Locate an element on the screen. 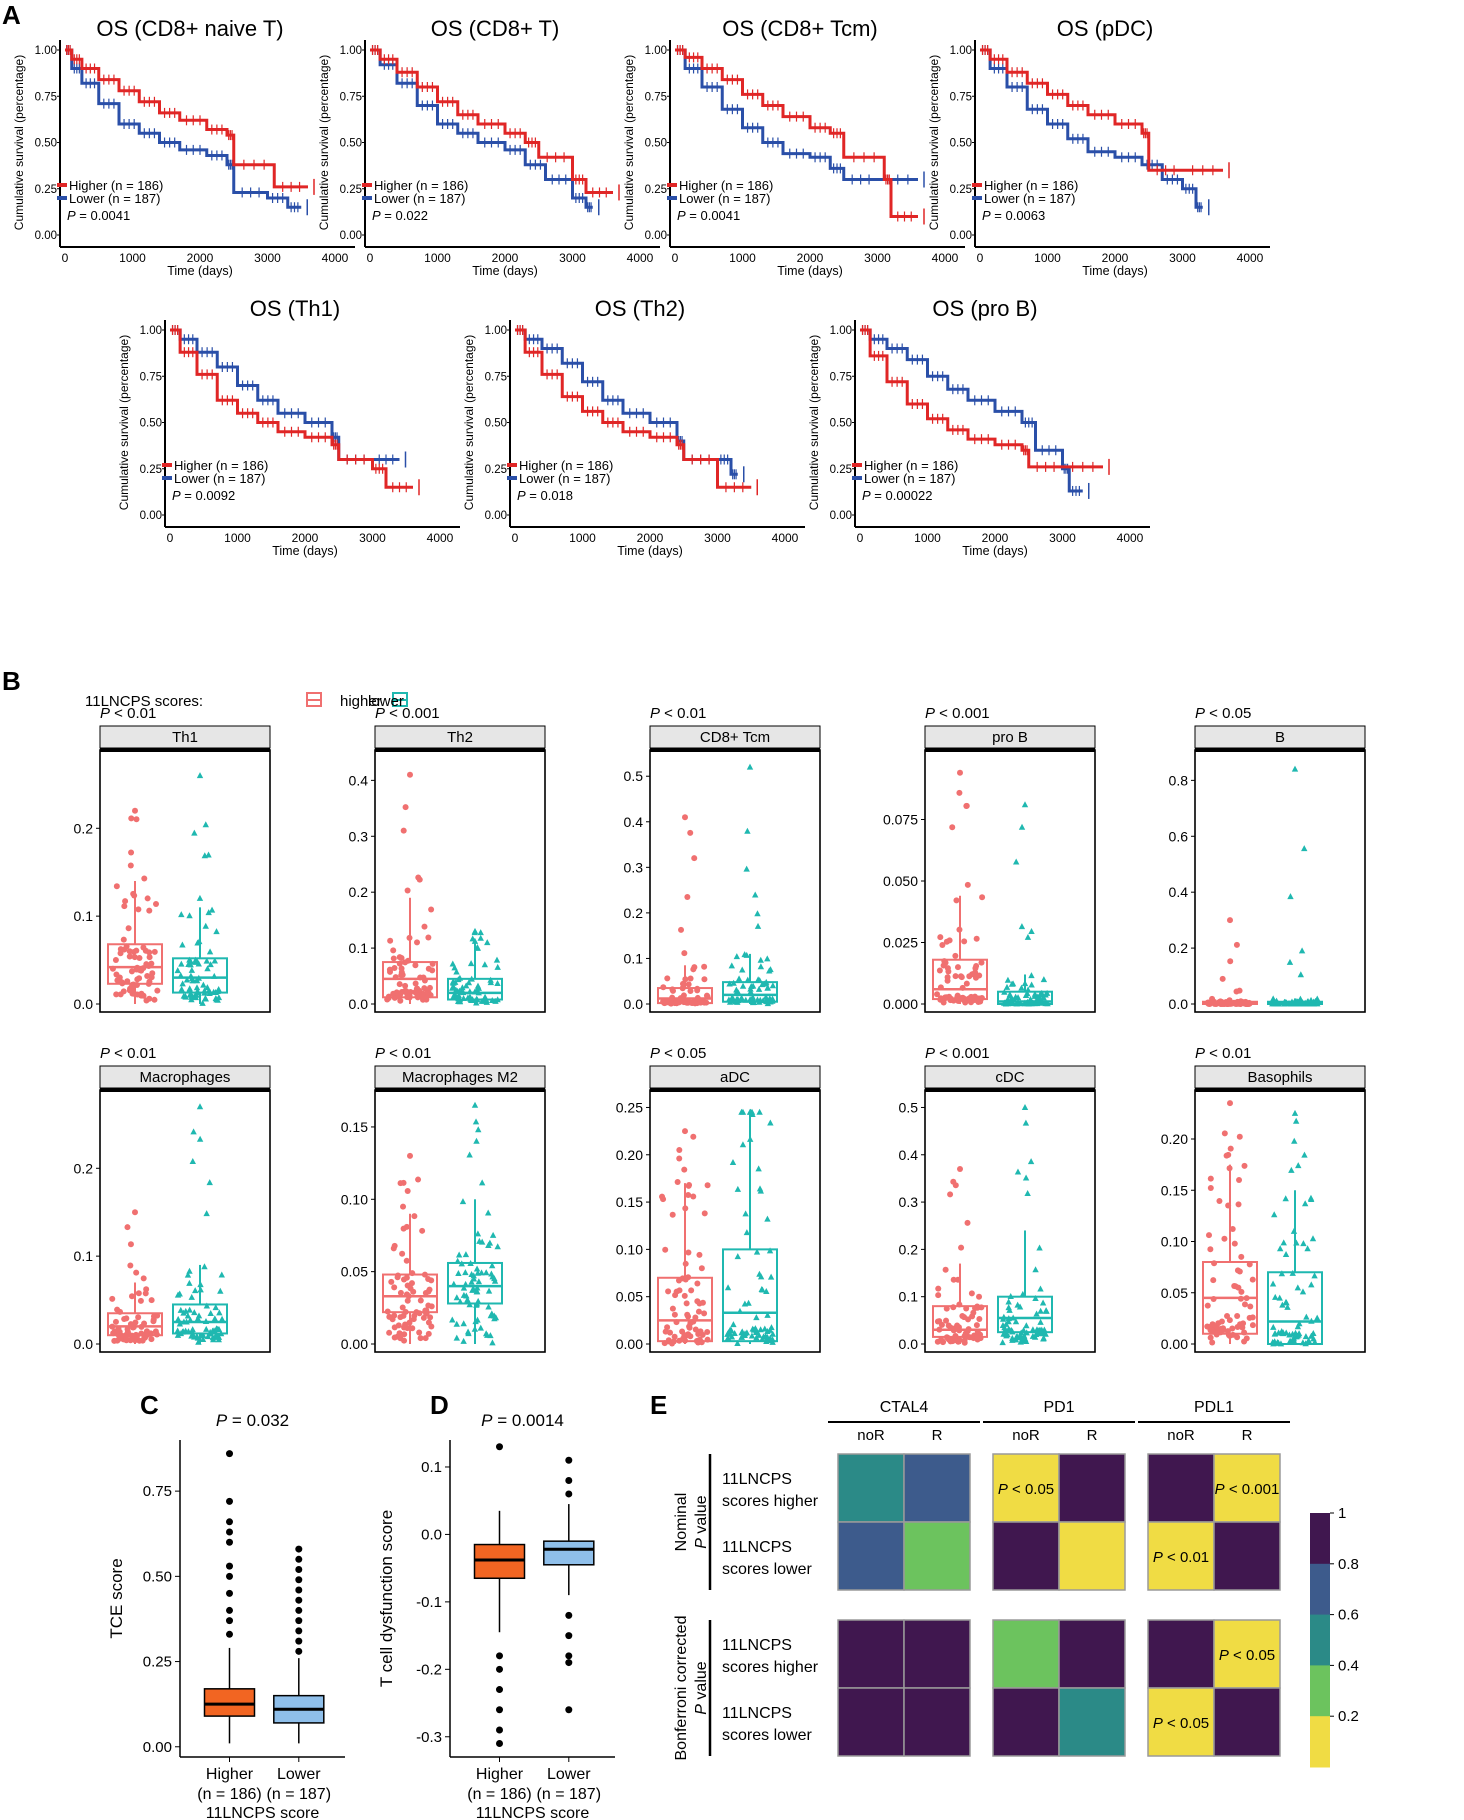 The width and height of the screenshot is (1464, 1820). y-tick-label: 0.2 is located at coordinates (634, 913).